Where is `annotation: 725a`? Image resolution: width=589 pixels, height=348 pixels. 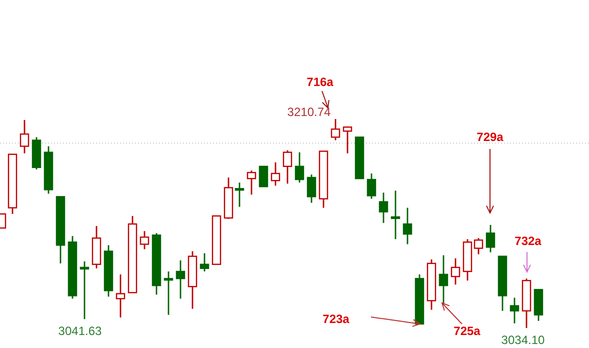 annotation: 725a is located at coordinates (467, 331).